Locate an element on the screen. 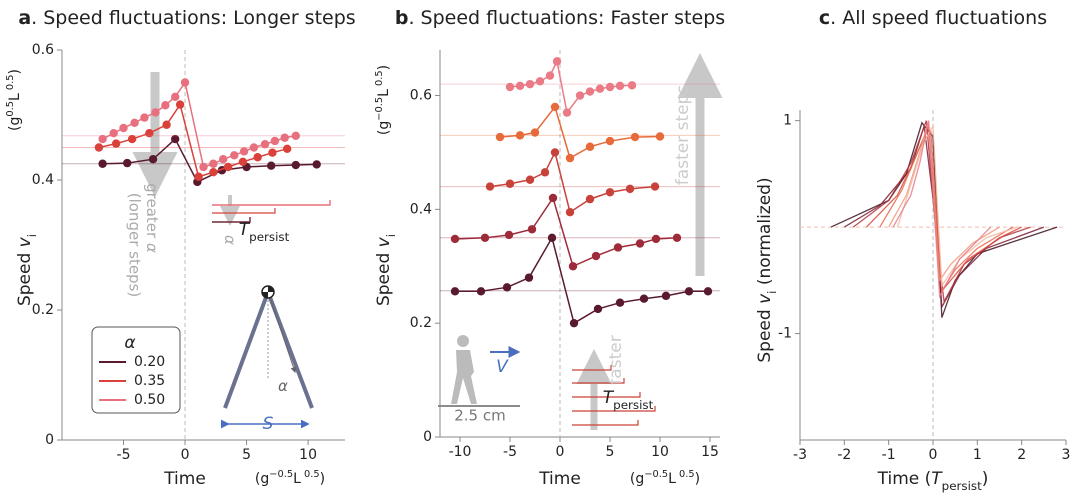 Image resolution: width=1083 pixels, height=494 pixels. x-tick-label: -1 is located at coordinates (889, 455).